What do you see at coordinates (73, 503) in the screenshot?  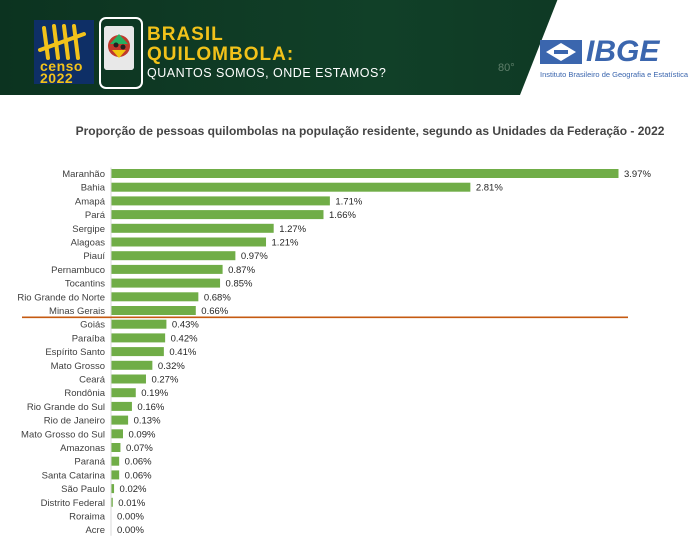 I see `category-label: Distrito Federal` at bounding box center [73, 503].